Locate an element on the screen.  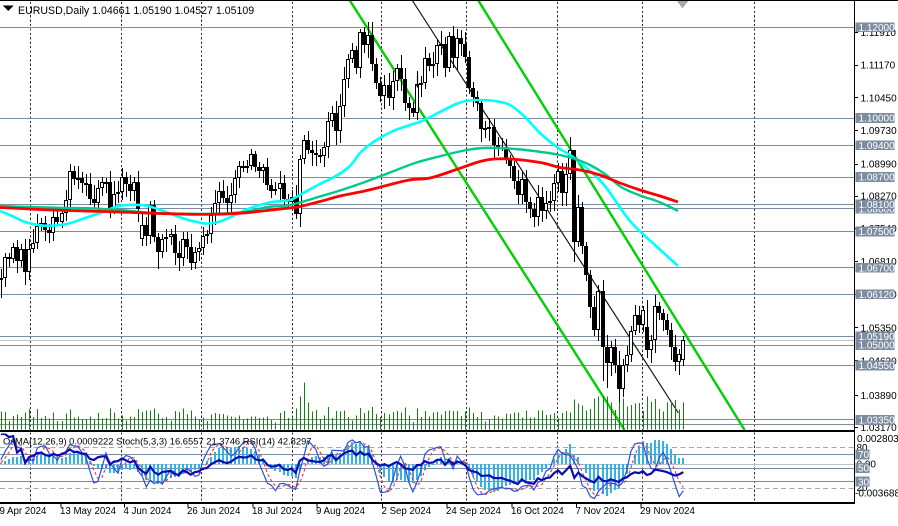
svg-text: 1.09400 is located at coordinates (877, 146).